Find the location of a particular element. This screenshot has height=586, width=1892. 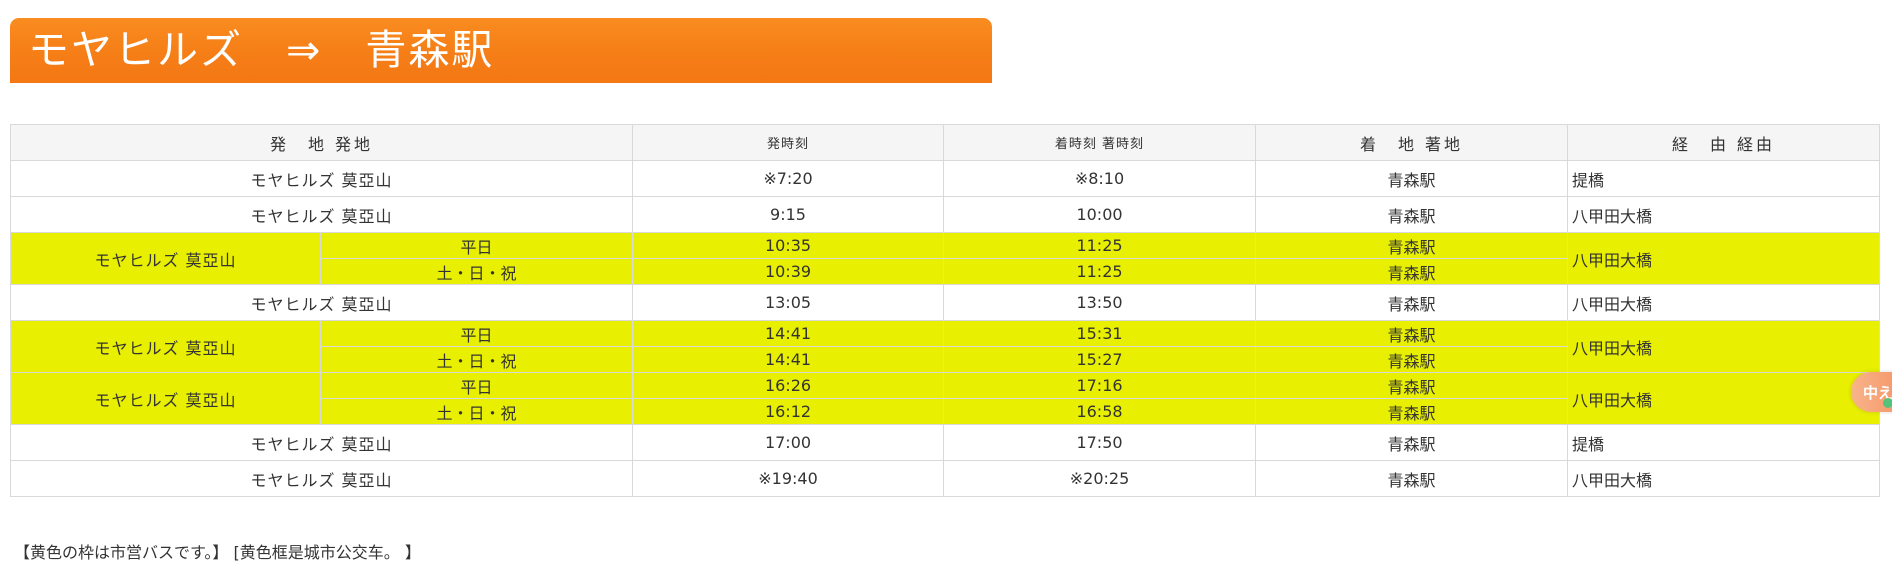

table-row-highlighted: 土・日・祝 16:12 16:58 青森駅 is located at coordinates (945, 411).